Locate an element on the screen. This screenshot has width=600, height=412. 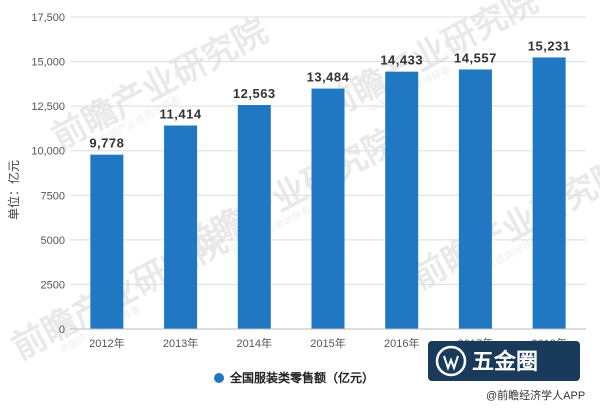
y-tick-label: 17,500 is located at coordinates (48, 18).